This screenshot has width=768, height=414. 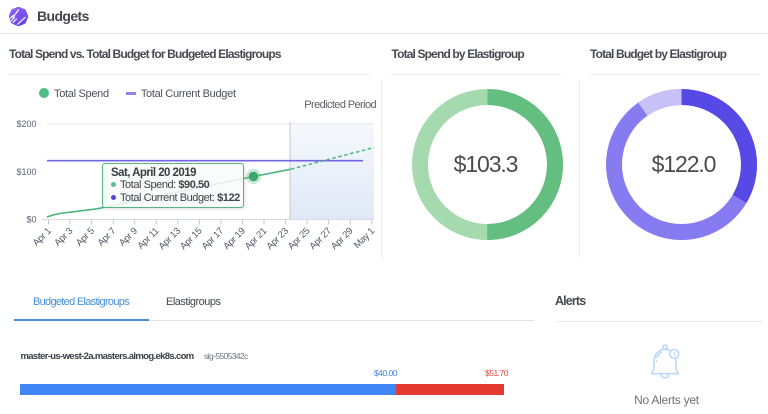 I want to click on svg-text: Apr 13, so click(x=170, y=239).